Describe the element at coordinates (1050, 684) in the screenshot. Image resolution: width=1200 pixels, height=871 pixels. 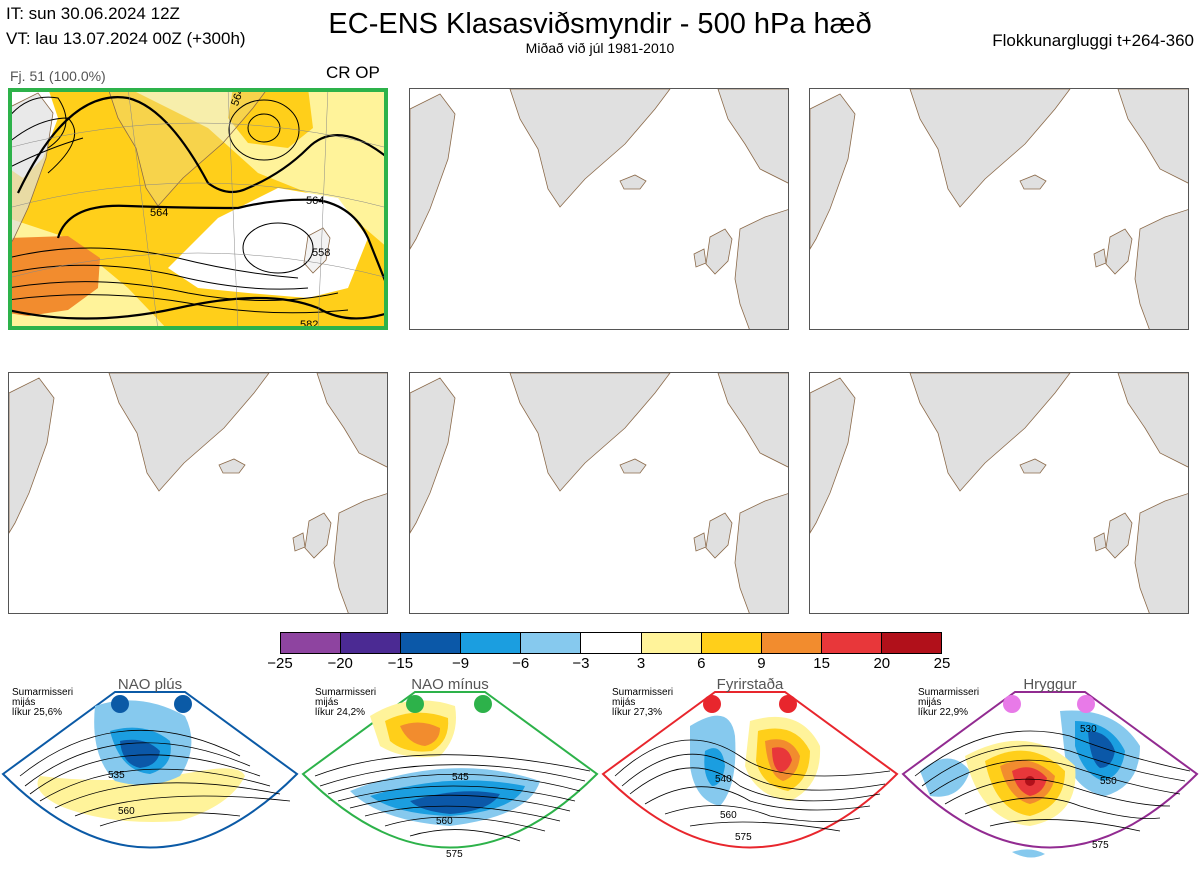
I see `regime-name: Hryggur` at that location.